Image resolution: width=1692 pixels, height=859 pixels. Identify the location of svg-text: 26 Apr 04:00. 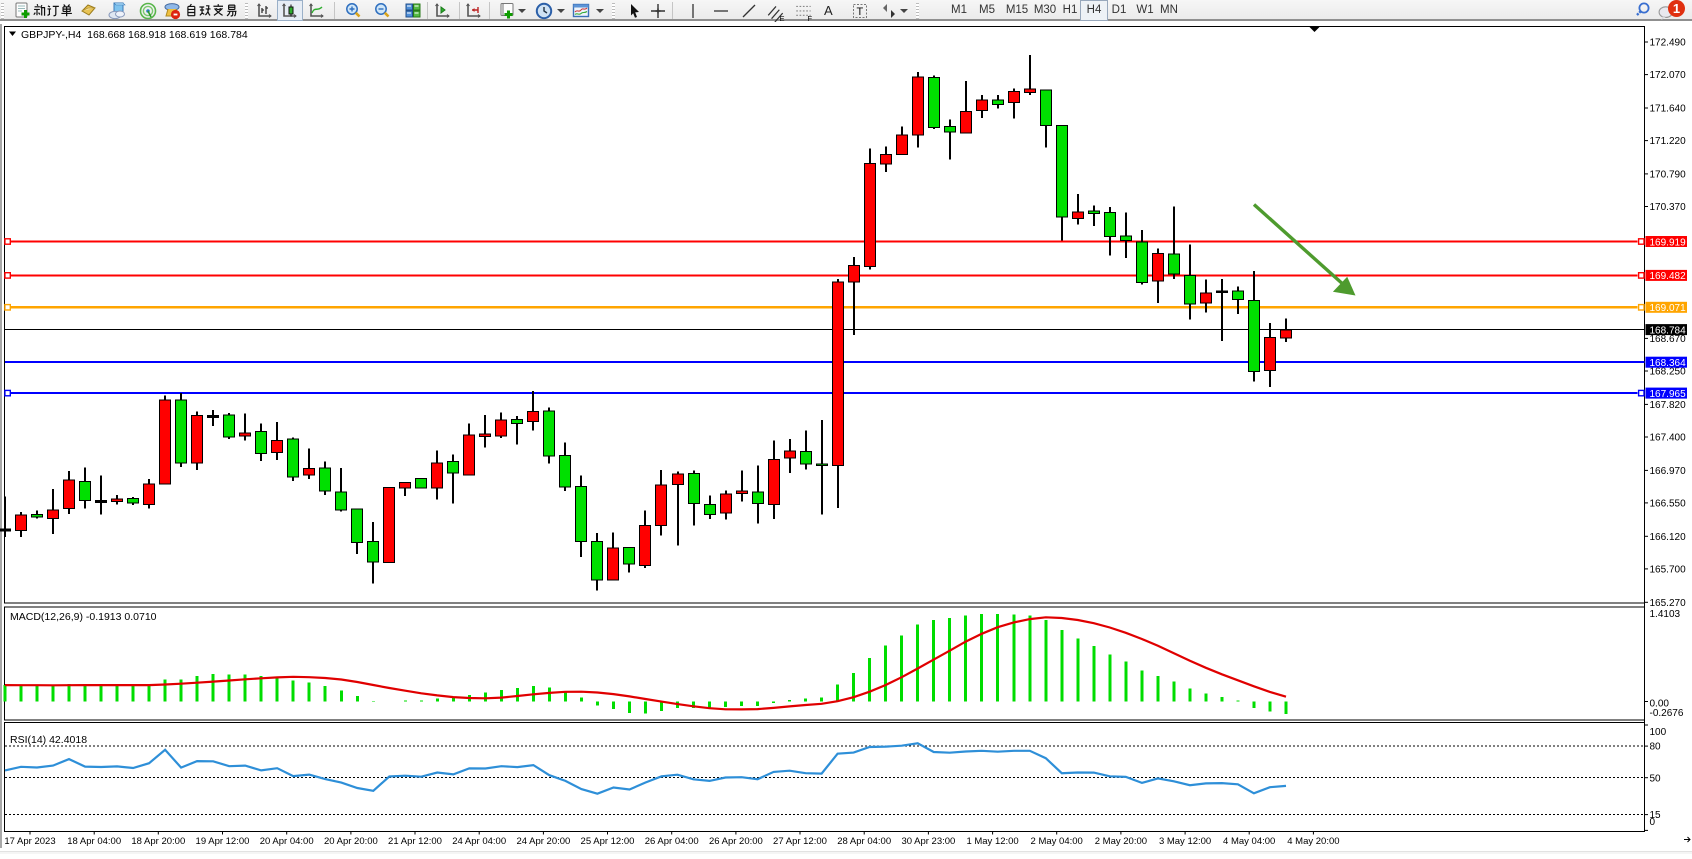
(672, 841).